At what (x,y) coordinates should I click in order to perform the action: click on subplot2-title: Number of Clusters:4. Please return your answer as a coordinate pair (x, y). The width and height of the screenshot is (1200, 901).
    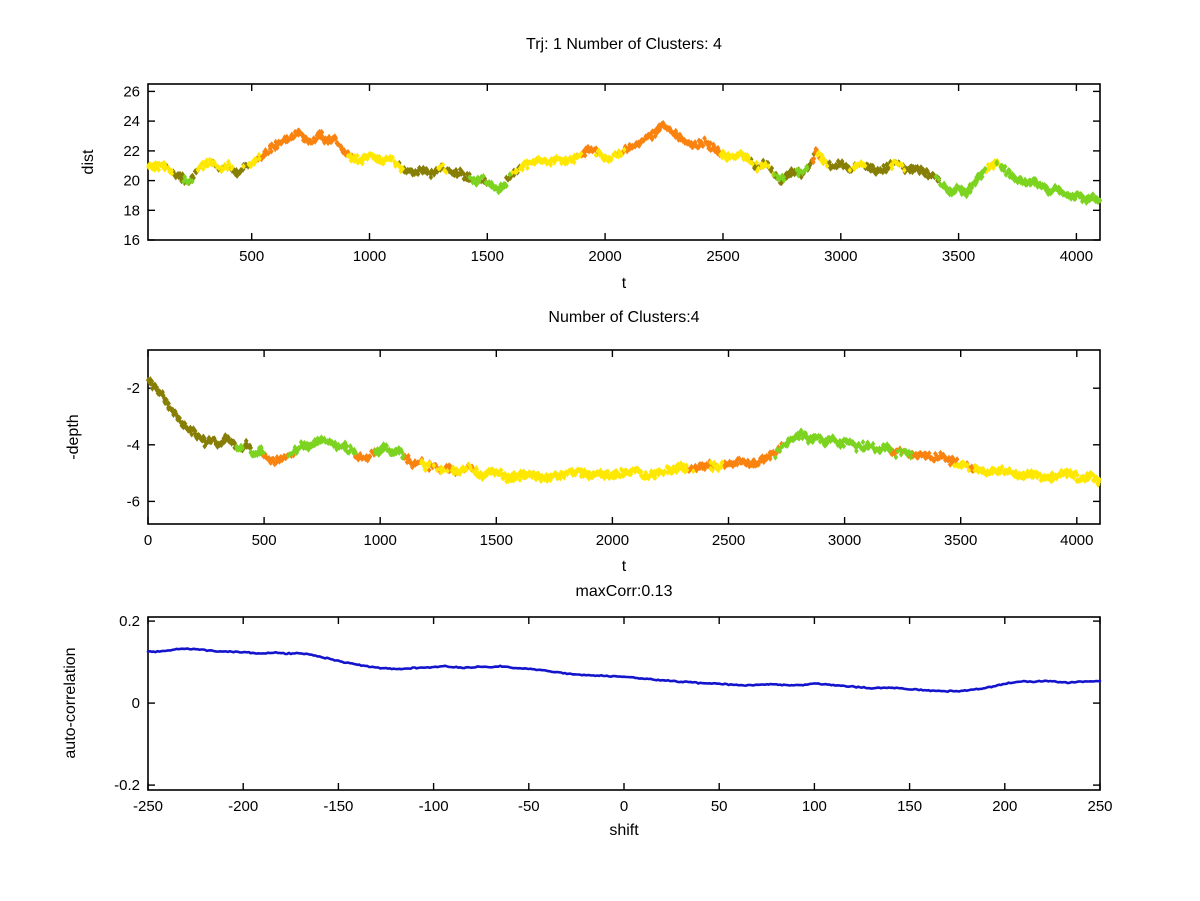
    Looking at the image, I should click on (624, 317).